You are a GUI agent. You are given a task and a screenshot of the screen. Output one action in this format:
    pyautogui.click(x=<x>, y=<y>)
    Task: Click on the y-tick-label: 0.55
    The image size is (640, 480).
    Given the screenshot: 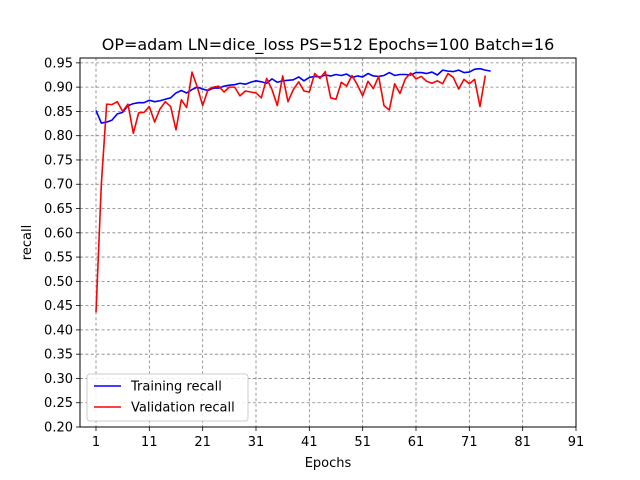 What is the action you would take?
    pyautogui.click(x=58, y=258)
    